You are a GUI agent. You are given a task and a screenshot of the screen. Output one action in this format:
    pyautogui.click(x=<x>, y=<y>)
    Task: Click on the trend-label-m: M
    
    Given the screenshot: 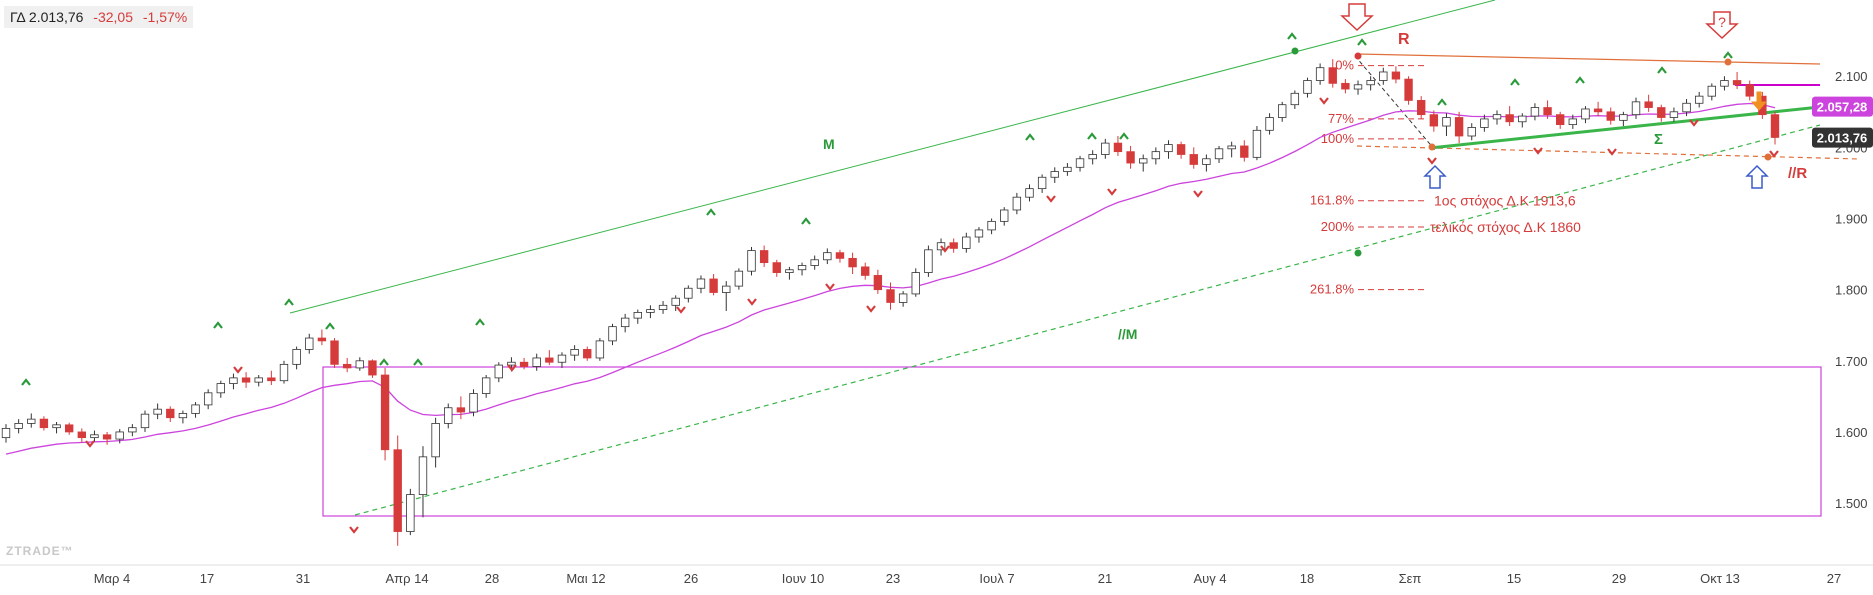 What is the action you would take?
    pyautogui.click(x=829, y=144)
    